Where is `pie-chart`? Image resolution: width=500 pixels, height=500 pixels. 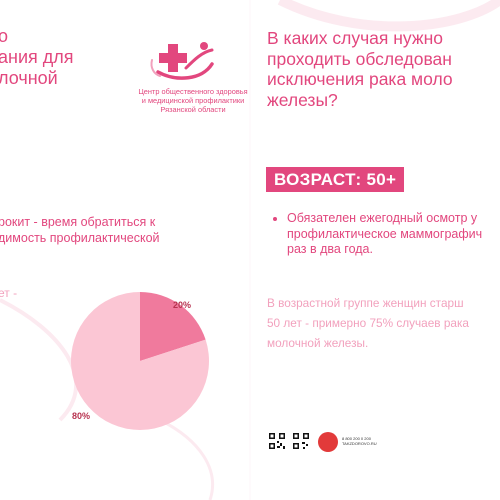
pie-chart is located at coordinates (139, 361).